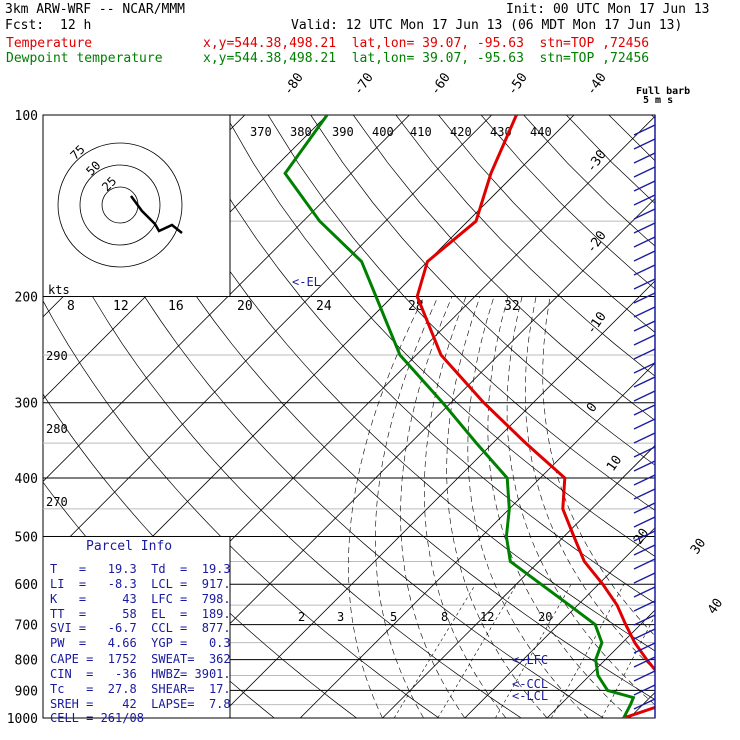 This screenshot has height=740, width=740. What do you see at coordinates (597, 323) in the screenshot?
I see `isotherm-label: -10` at bounding box center [597, 323].